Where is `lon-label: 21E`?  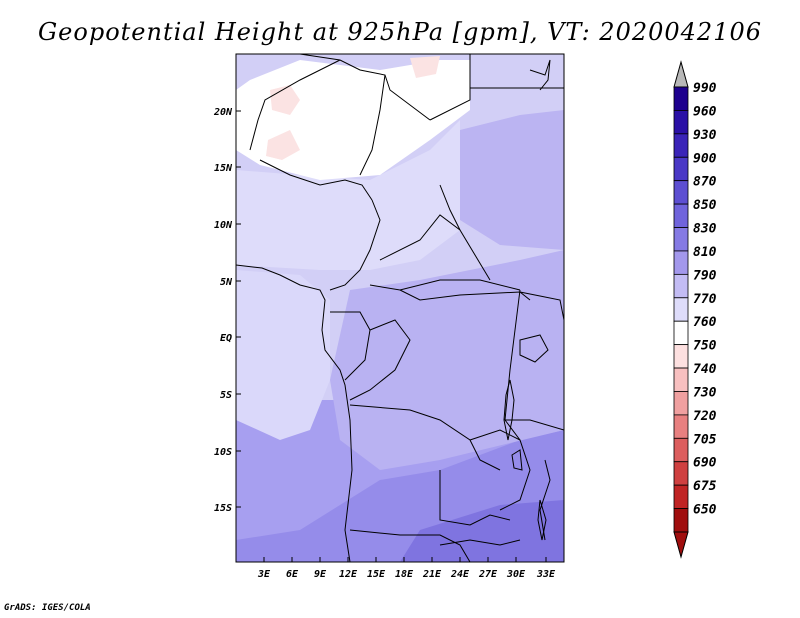 lon-label: 21E is located at coordinates (432, 574).